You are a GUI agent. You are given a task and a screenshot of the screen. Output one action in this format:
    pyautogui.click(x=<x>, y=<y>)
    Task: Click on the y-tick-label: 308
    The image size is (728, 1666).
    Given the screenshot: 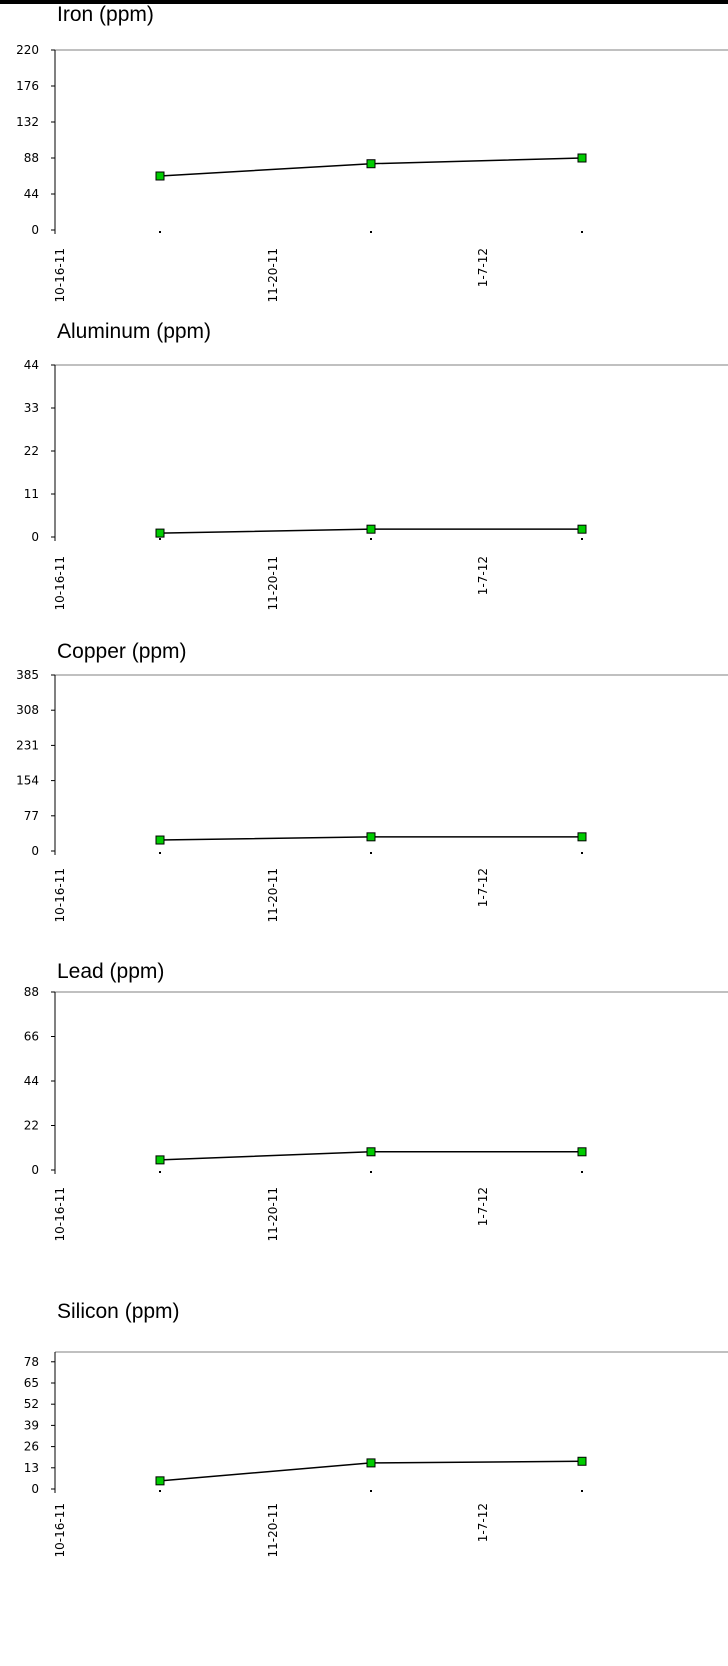 What is the action you would take?
    pyautogui.click(x=27, y=710)
    